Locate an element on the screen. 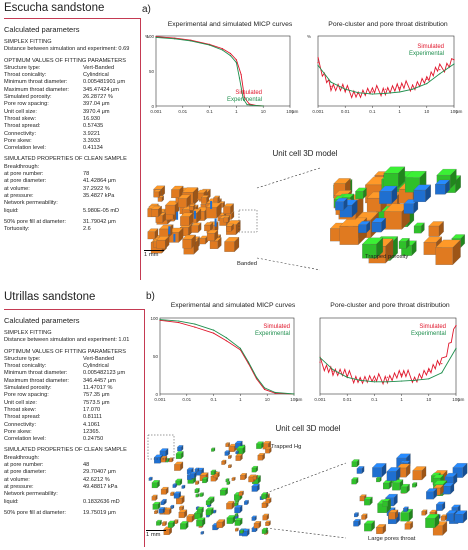 Image resolution: width=468 pixels, height=550 pixels. x-tick-label: 1 is located at coordinates (401, 399).